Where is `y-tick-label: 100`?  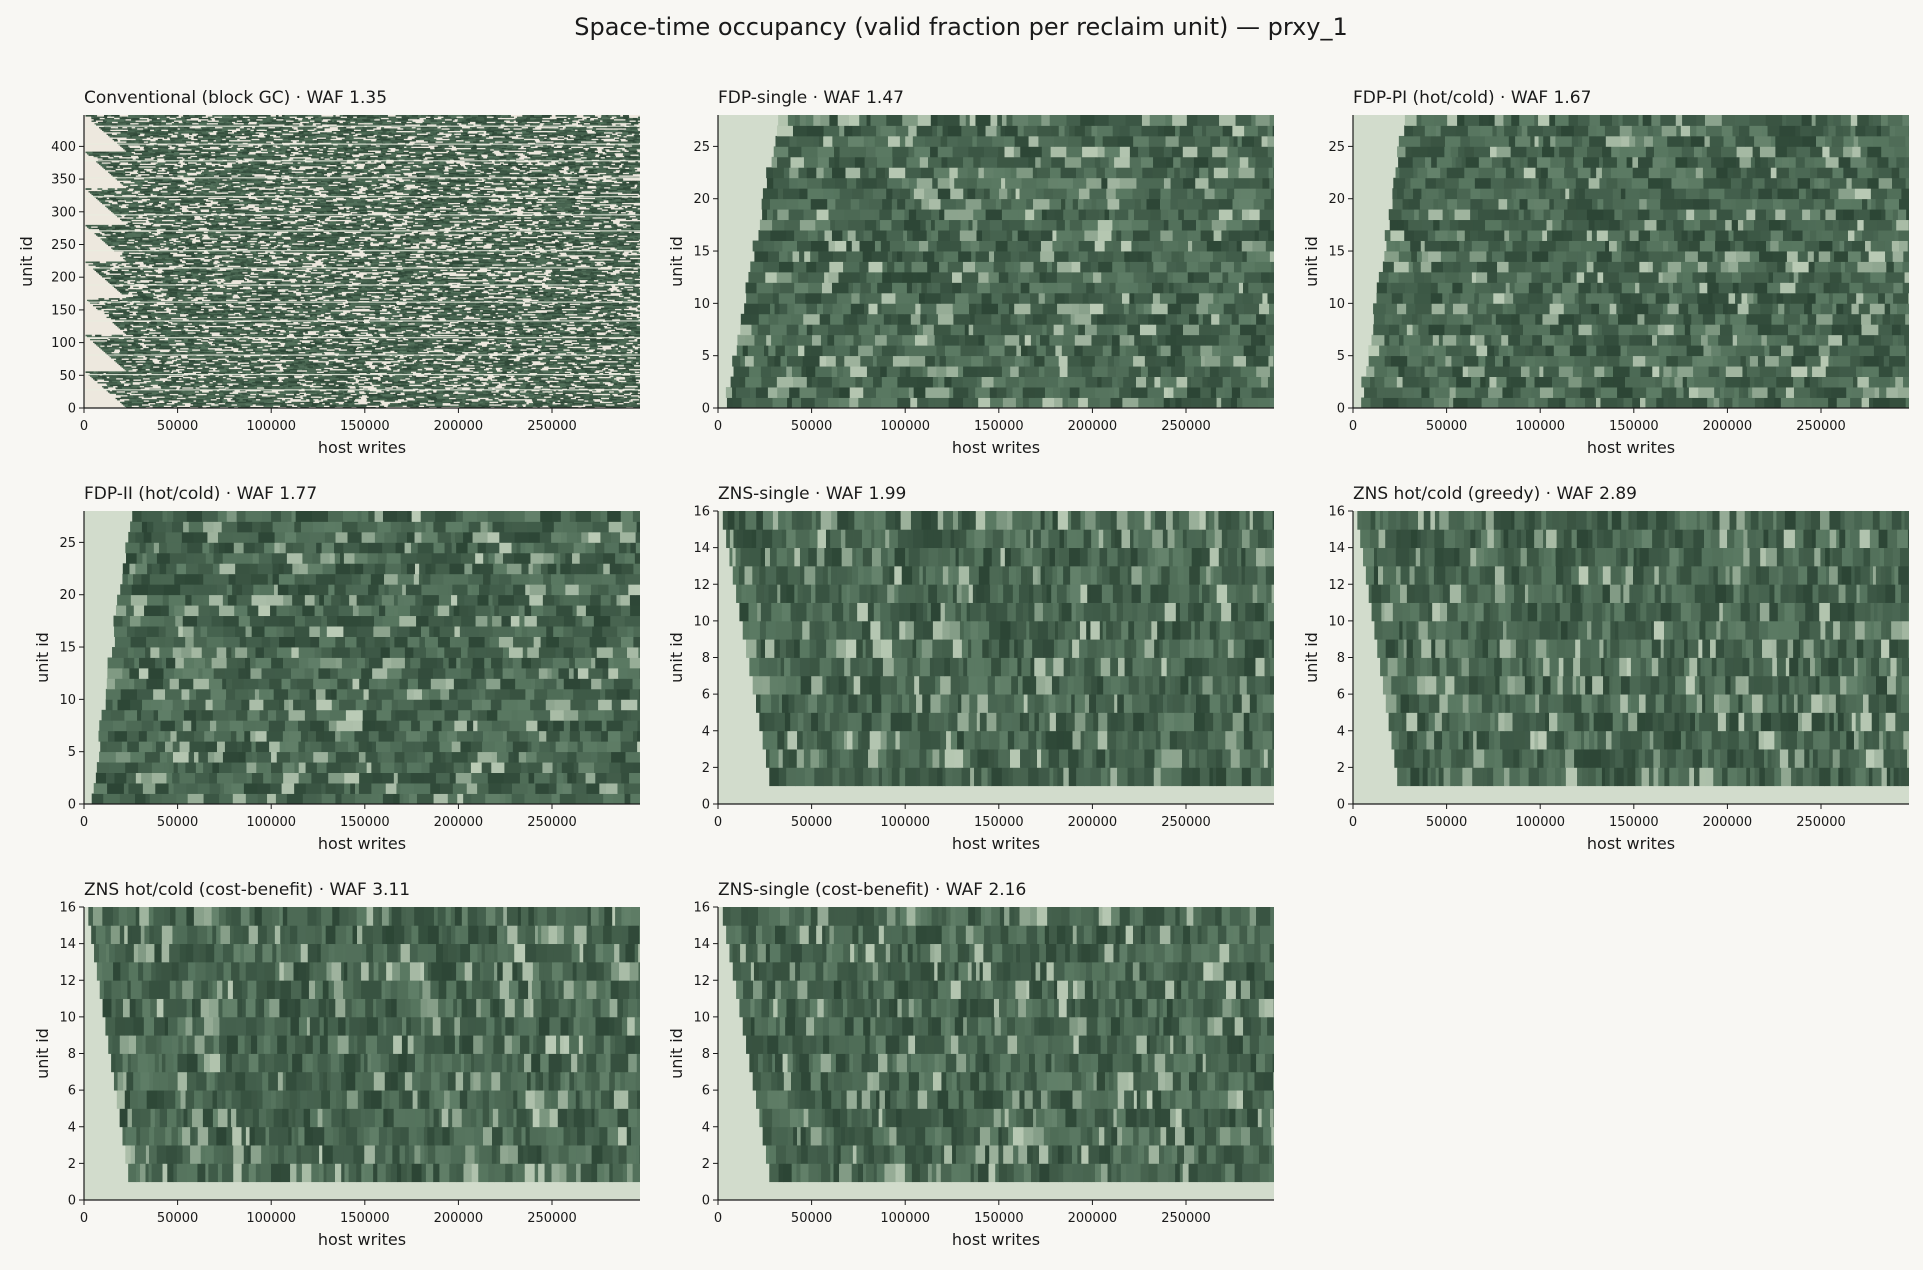 y-tick-label: 100 is located at coordinates (63, 343).